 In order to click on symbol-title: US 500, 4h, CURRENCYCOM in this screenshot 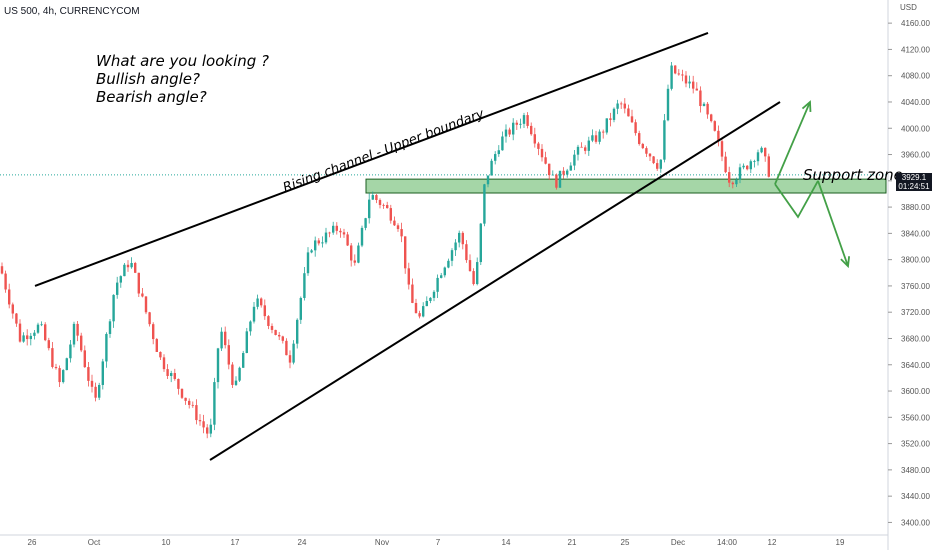, I will do `click(72, 11)`.